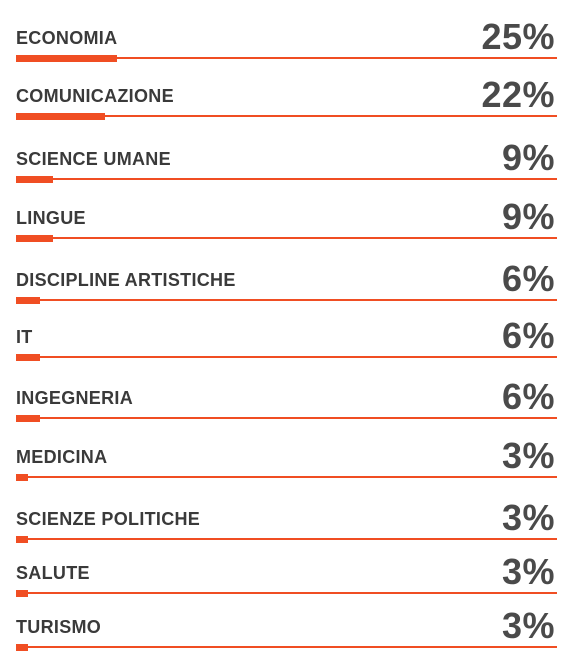  What do you see at coordinates (24, 337) in the screenshot?
I see `category-label: IT` at bounding box center [24, 337].